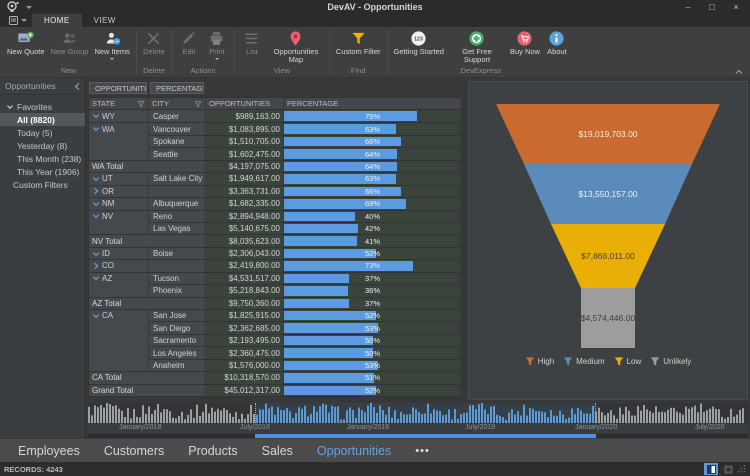  Describe the element at coordinates (245, 340) in the screenshot. I see `opportunities-cell: $2,193,495.00` at that location.